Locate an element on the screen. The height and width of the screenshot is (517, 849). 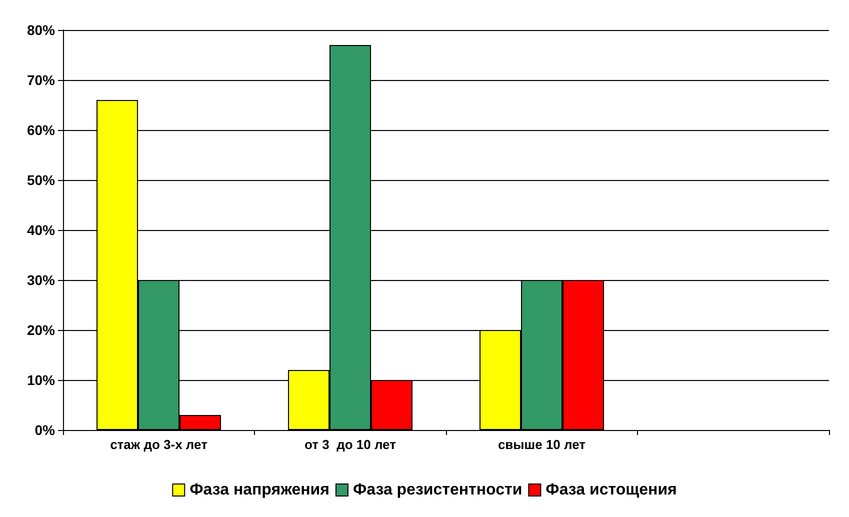
legend-label: Фаза истощения is located at coordinates (611, 490).